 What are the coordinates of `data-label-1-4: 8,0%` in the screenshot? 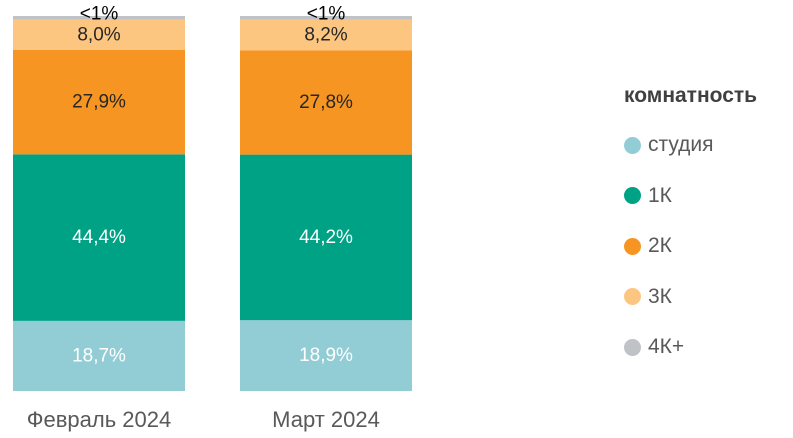 It's located at (98, 34).